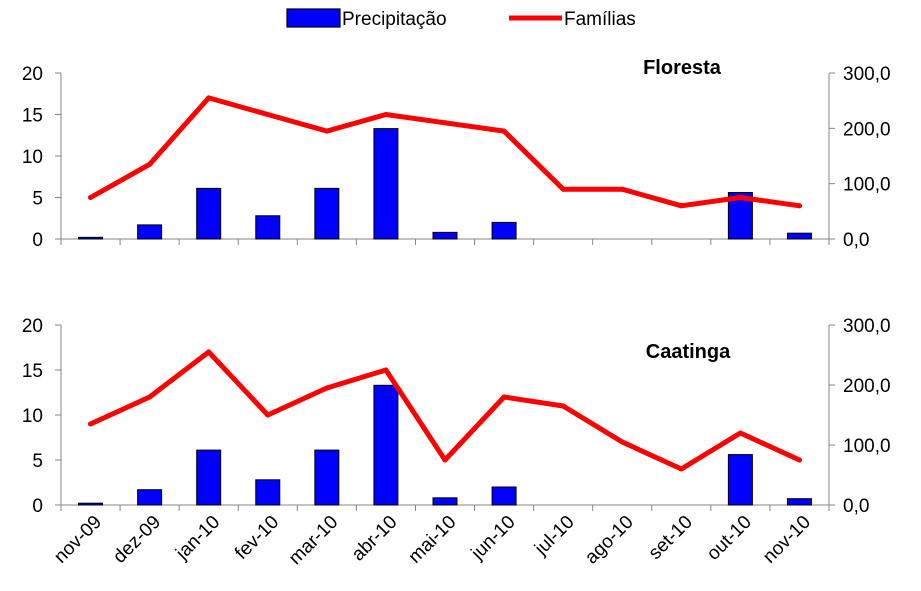  Describe the element at coordinates (197, 538) in the screenshot. I see `x-tick-label: jan-10` at that location.